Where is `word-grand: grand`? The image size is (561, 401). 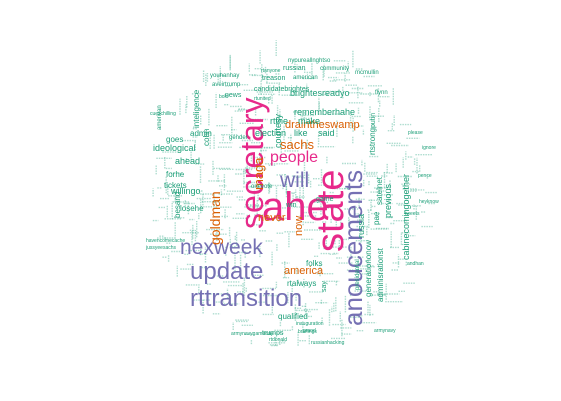
word-grand: grand is located at coordinates (309, 331).